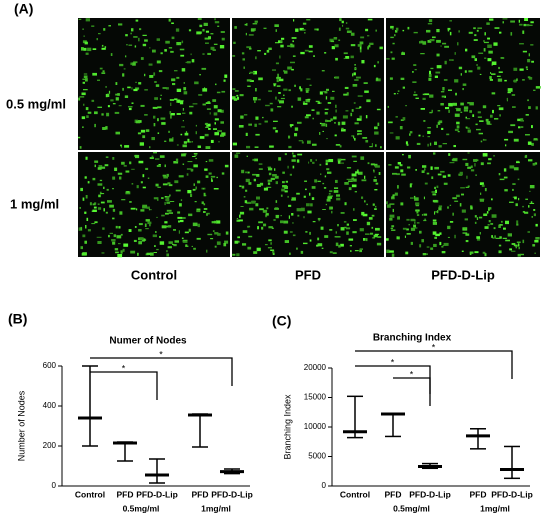  Describe the element at coordinates (308, 84) in the screenshot. I see `micrograph-background` at that location.